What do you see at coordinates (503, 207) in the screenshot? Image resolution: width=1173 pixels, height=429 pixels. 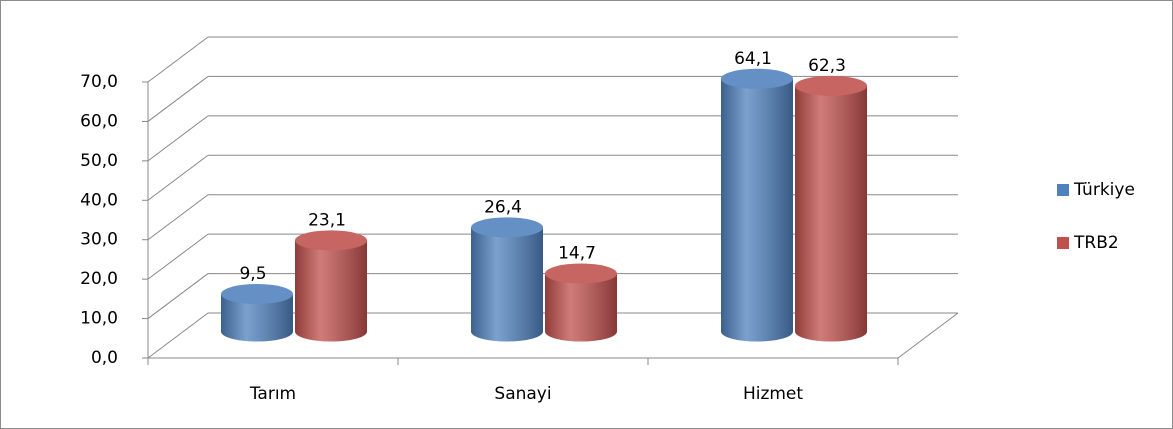 I see `value-label: 26,4` at bounding box center [503, 207].